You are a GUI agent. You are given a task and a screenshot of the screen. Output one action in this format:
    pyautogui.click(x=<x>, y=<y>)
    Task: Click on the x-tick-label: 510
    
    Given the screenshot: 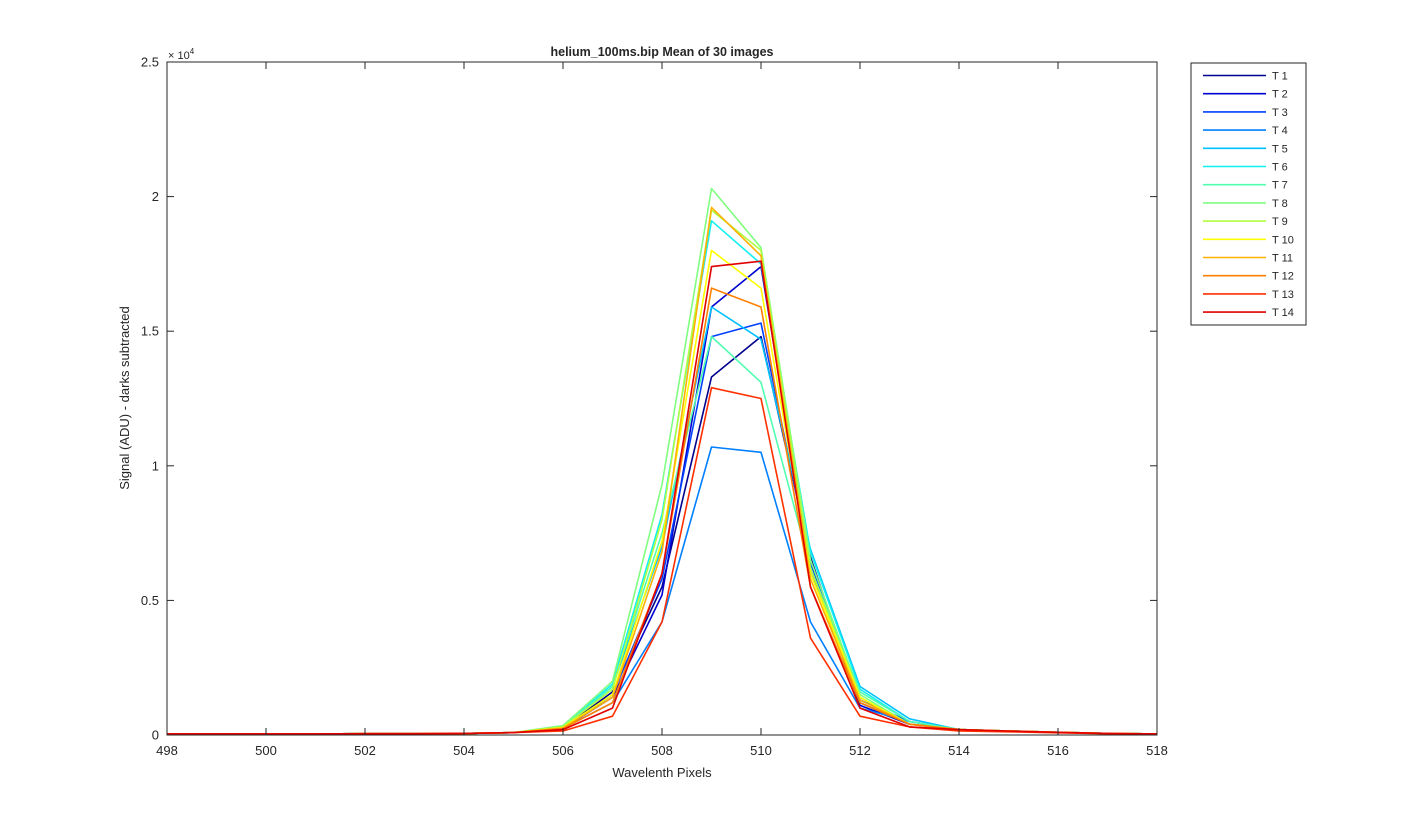 What is the action you would take?
    pyautogui.click(x=761, y=750)
    